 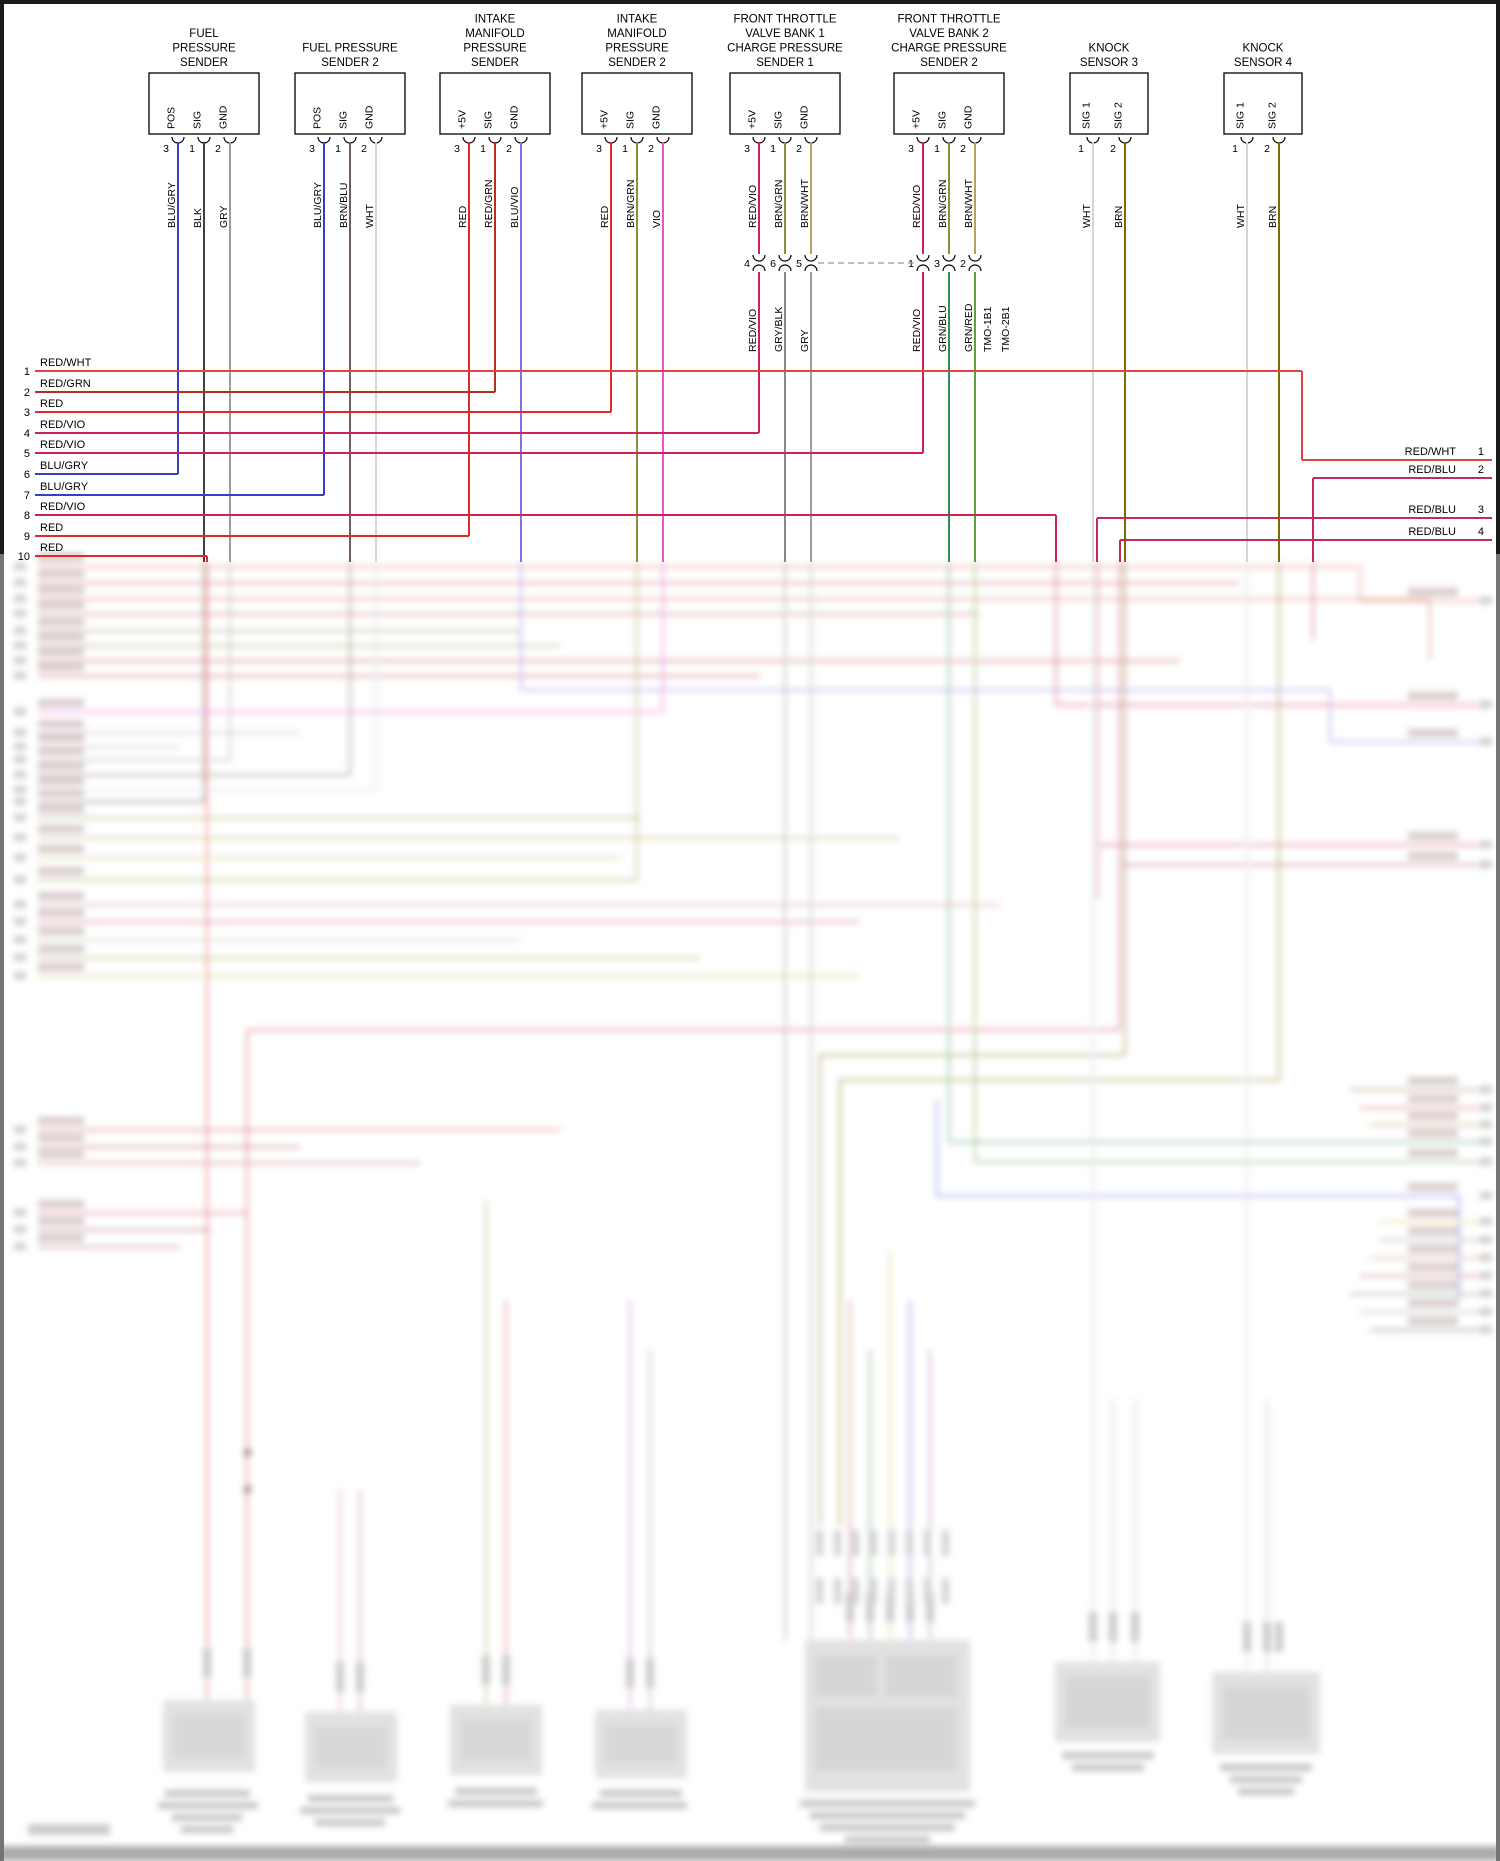 I want to click on wire-color-label: WHT, so click(x=370, y=216).